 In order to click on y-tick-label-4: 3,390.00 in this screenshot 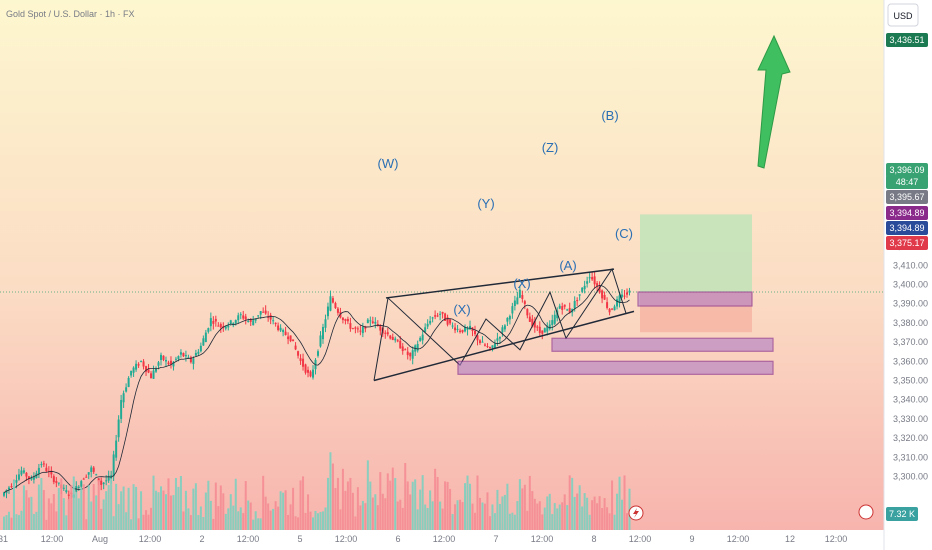, I will do `click(910, 304)`.